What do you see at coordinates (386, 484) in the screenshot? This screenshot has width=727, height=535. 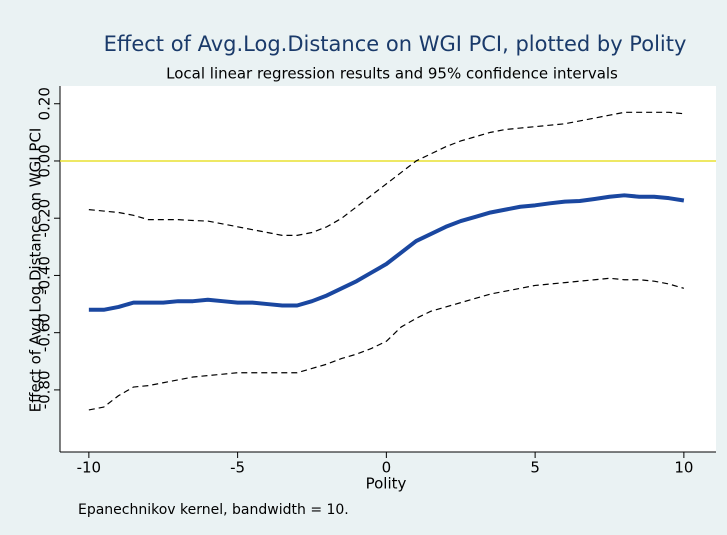 I see `x-axis-title: Polity` at bounding box center [386, 484].